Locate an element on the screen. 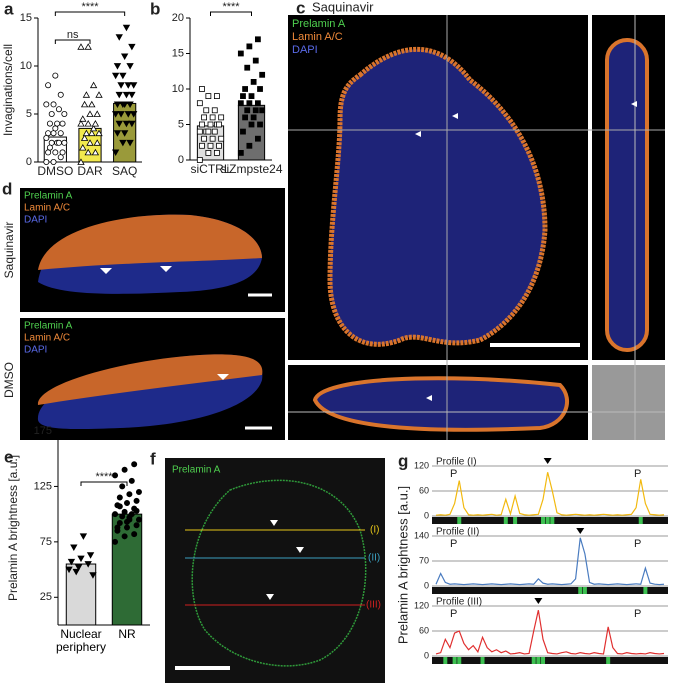 This screenshot has width=675, height=685. x-tick-label: Nuclear periphery is located at coordinates (81, 641).